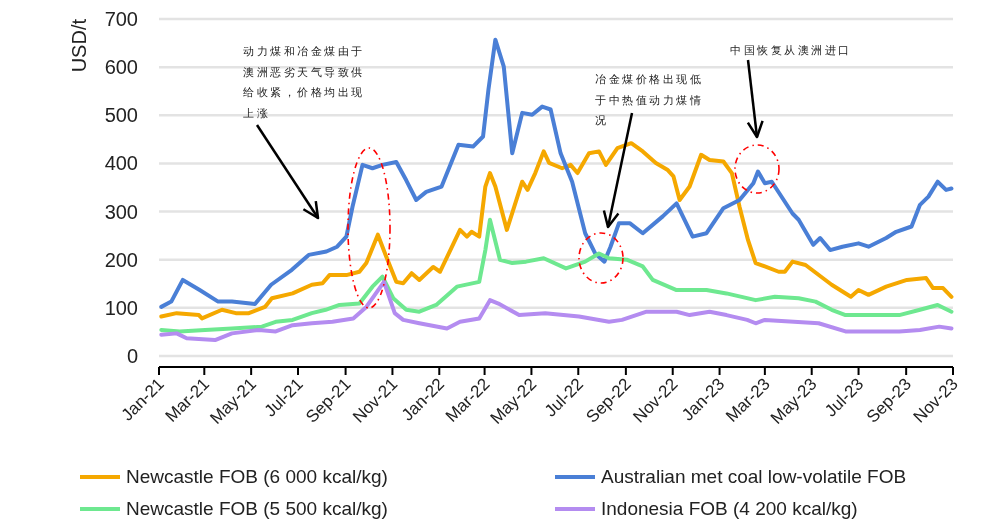 The height and width of the screenshot is (530, 1001). I want to click on legend-label: Newcastle FOB (6 000 kcal/kg), so click(257, 476).